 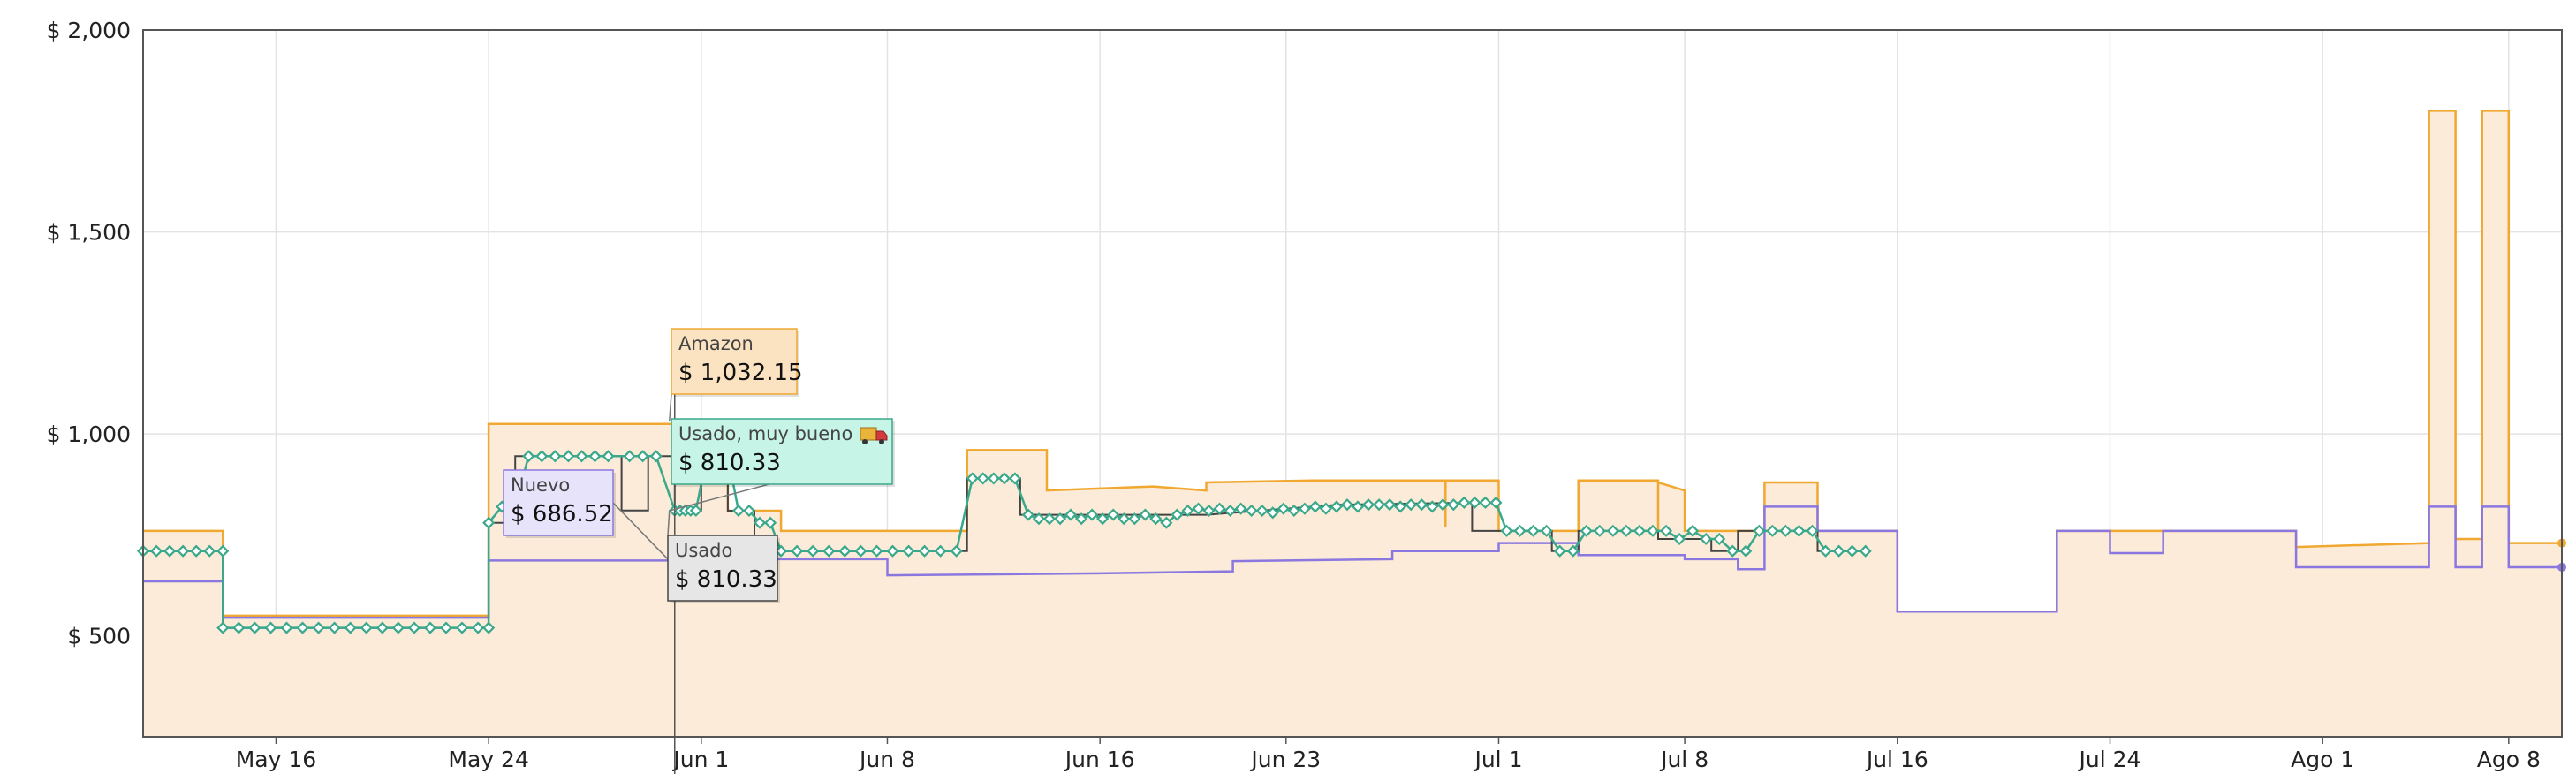 I want to click on amazon-tooltip: Amazon $ 1,032.15, so click(x=737, y=362).